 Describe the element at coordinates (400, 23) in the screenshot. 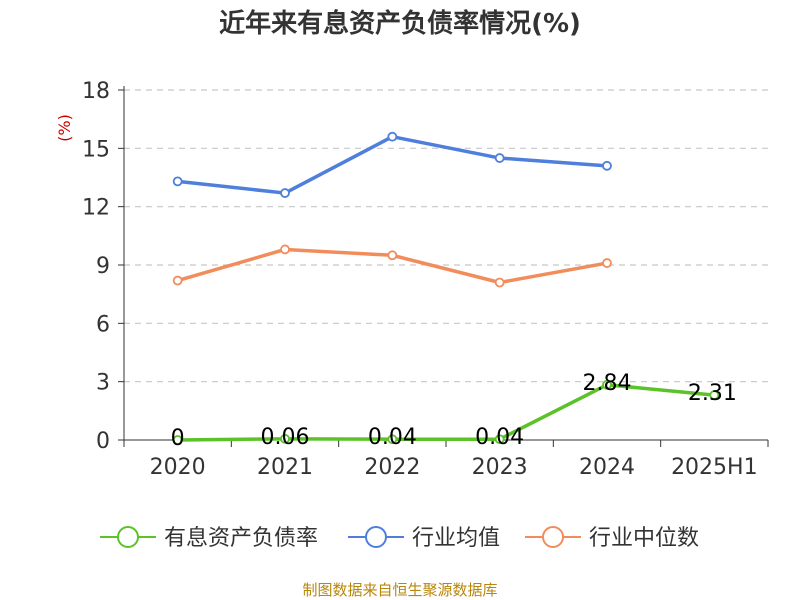

I see `chart-title: 近年来有息资产负债率情况(%)` at that location.